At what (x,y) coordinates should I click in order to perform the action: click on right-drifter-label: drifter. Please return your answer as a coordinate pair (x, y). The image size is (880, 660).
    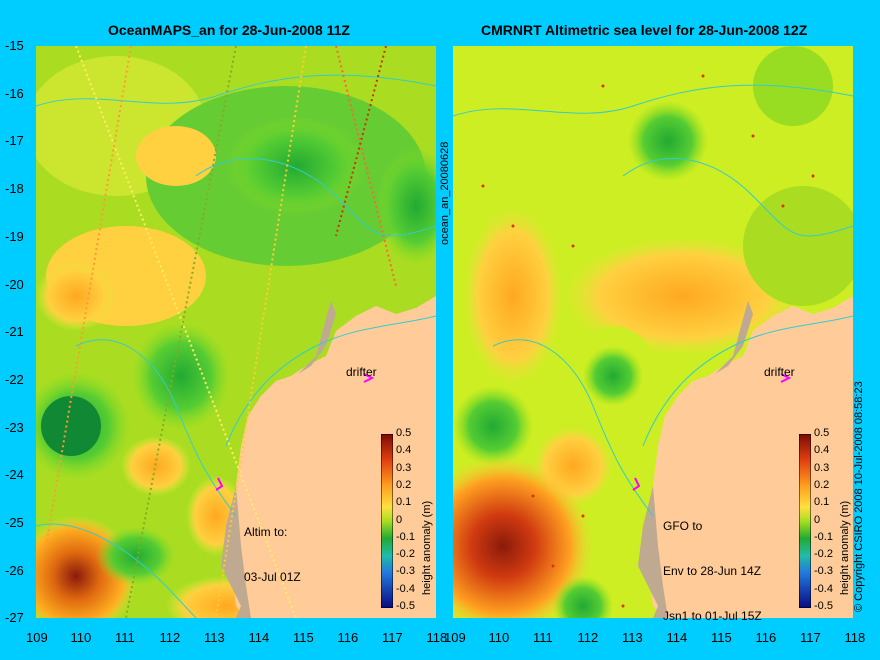
    Looking at the image, I should click on (779, 372).